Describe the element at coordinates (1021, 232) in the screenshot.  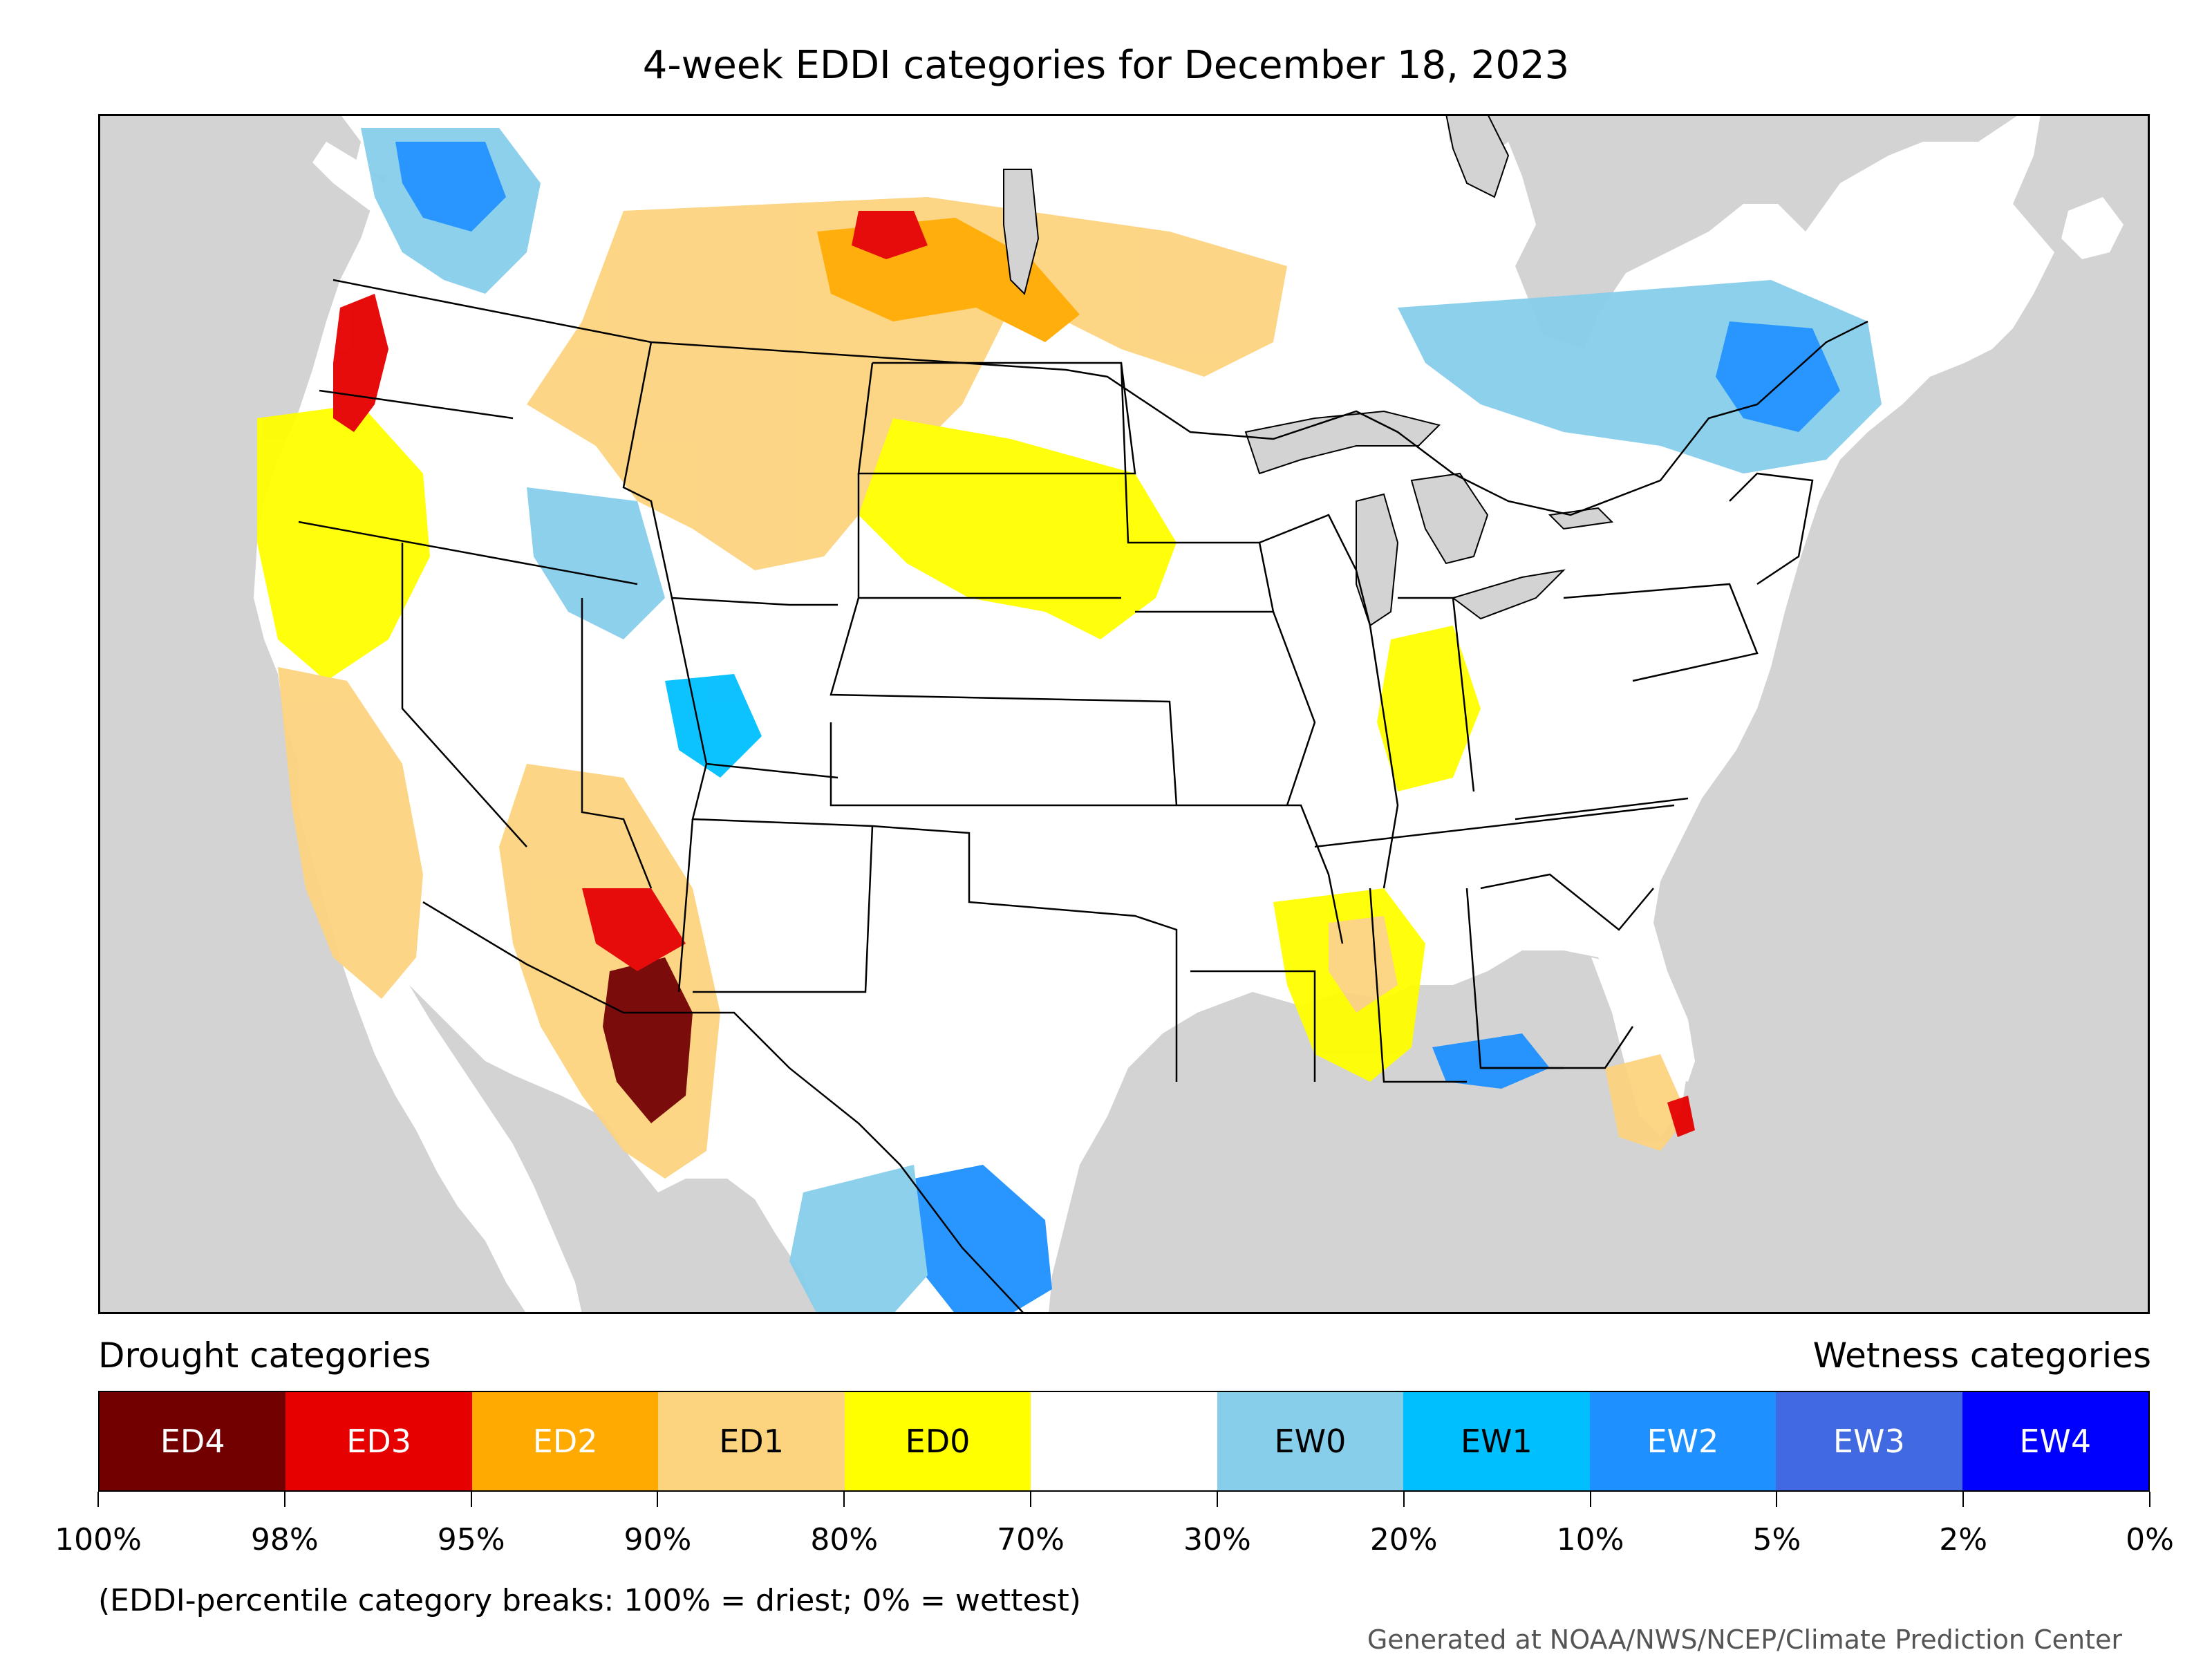
I see `lake-winnipeg` at that location.